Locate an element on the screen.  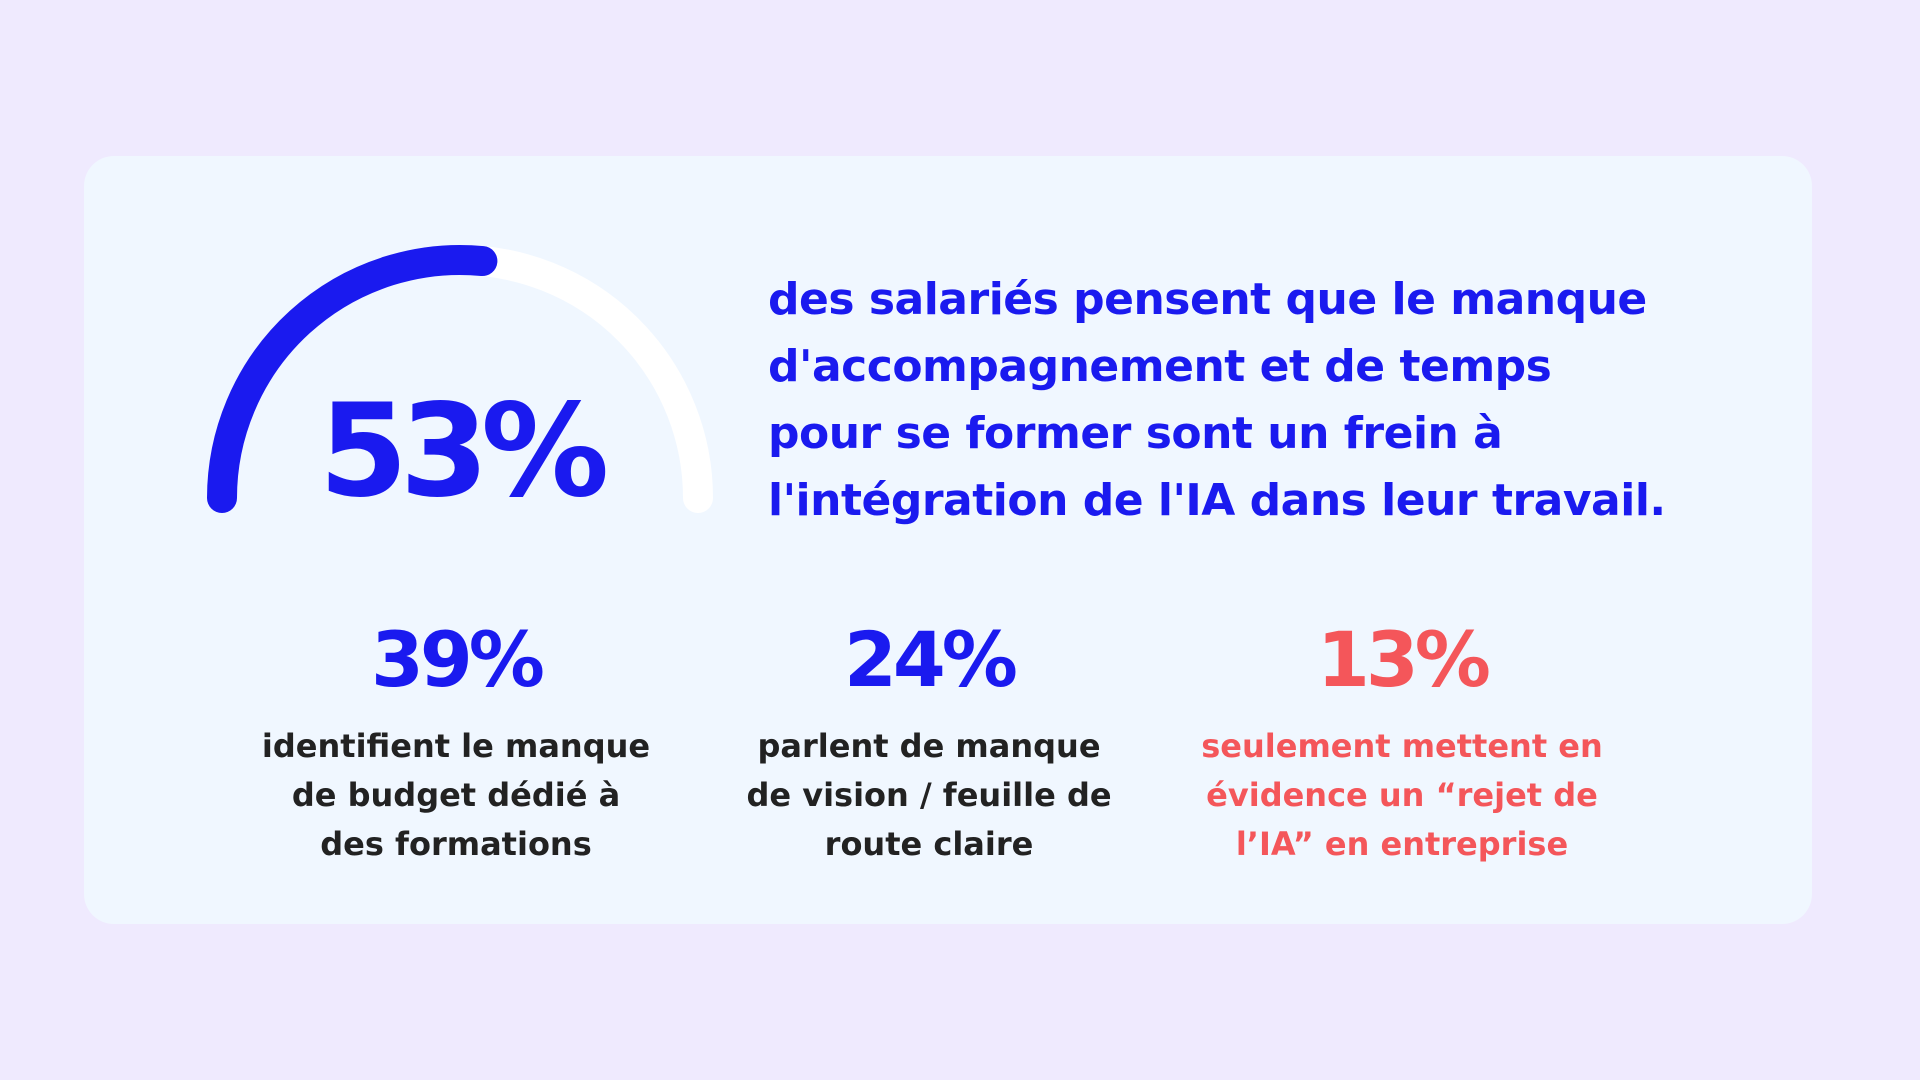
gauge-value: 53% is located at coordinates (463, 451).